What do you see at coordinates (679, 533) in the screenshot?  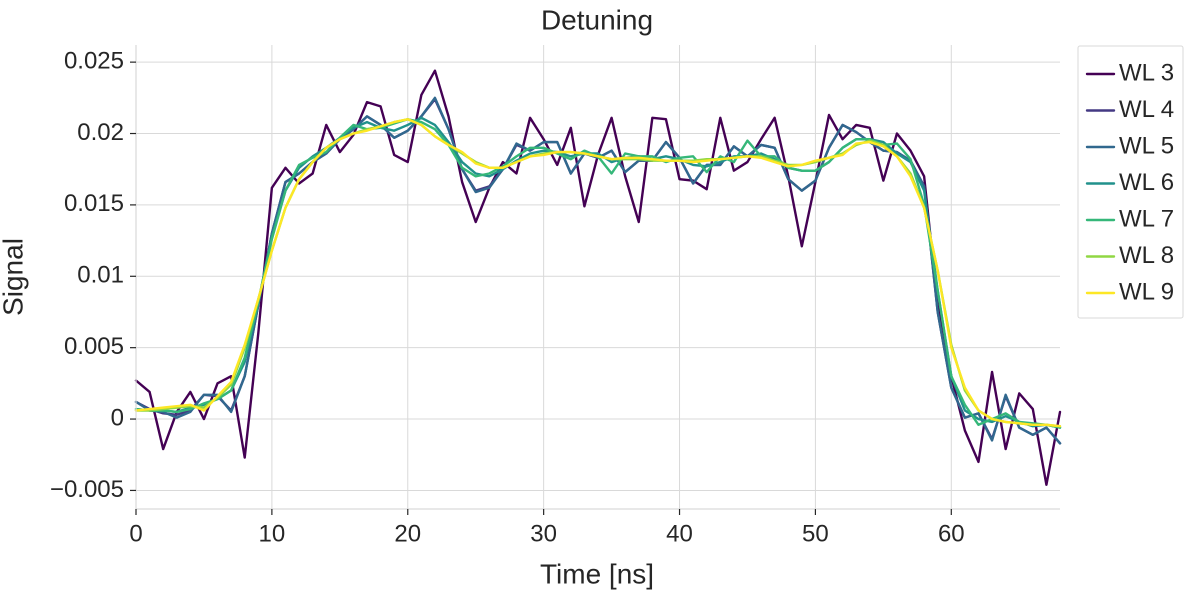 I see `x-tick-label: 40` at bounding box center [679, 533].